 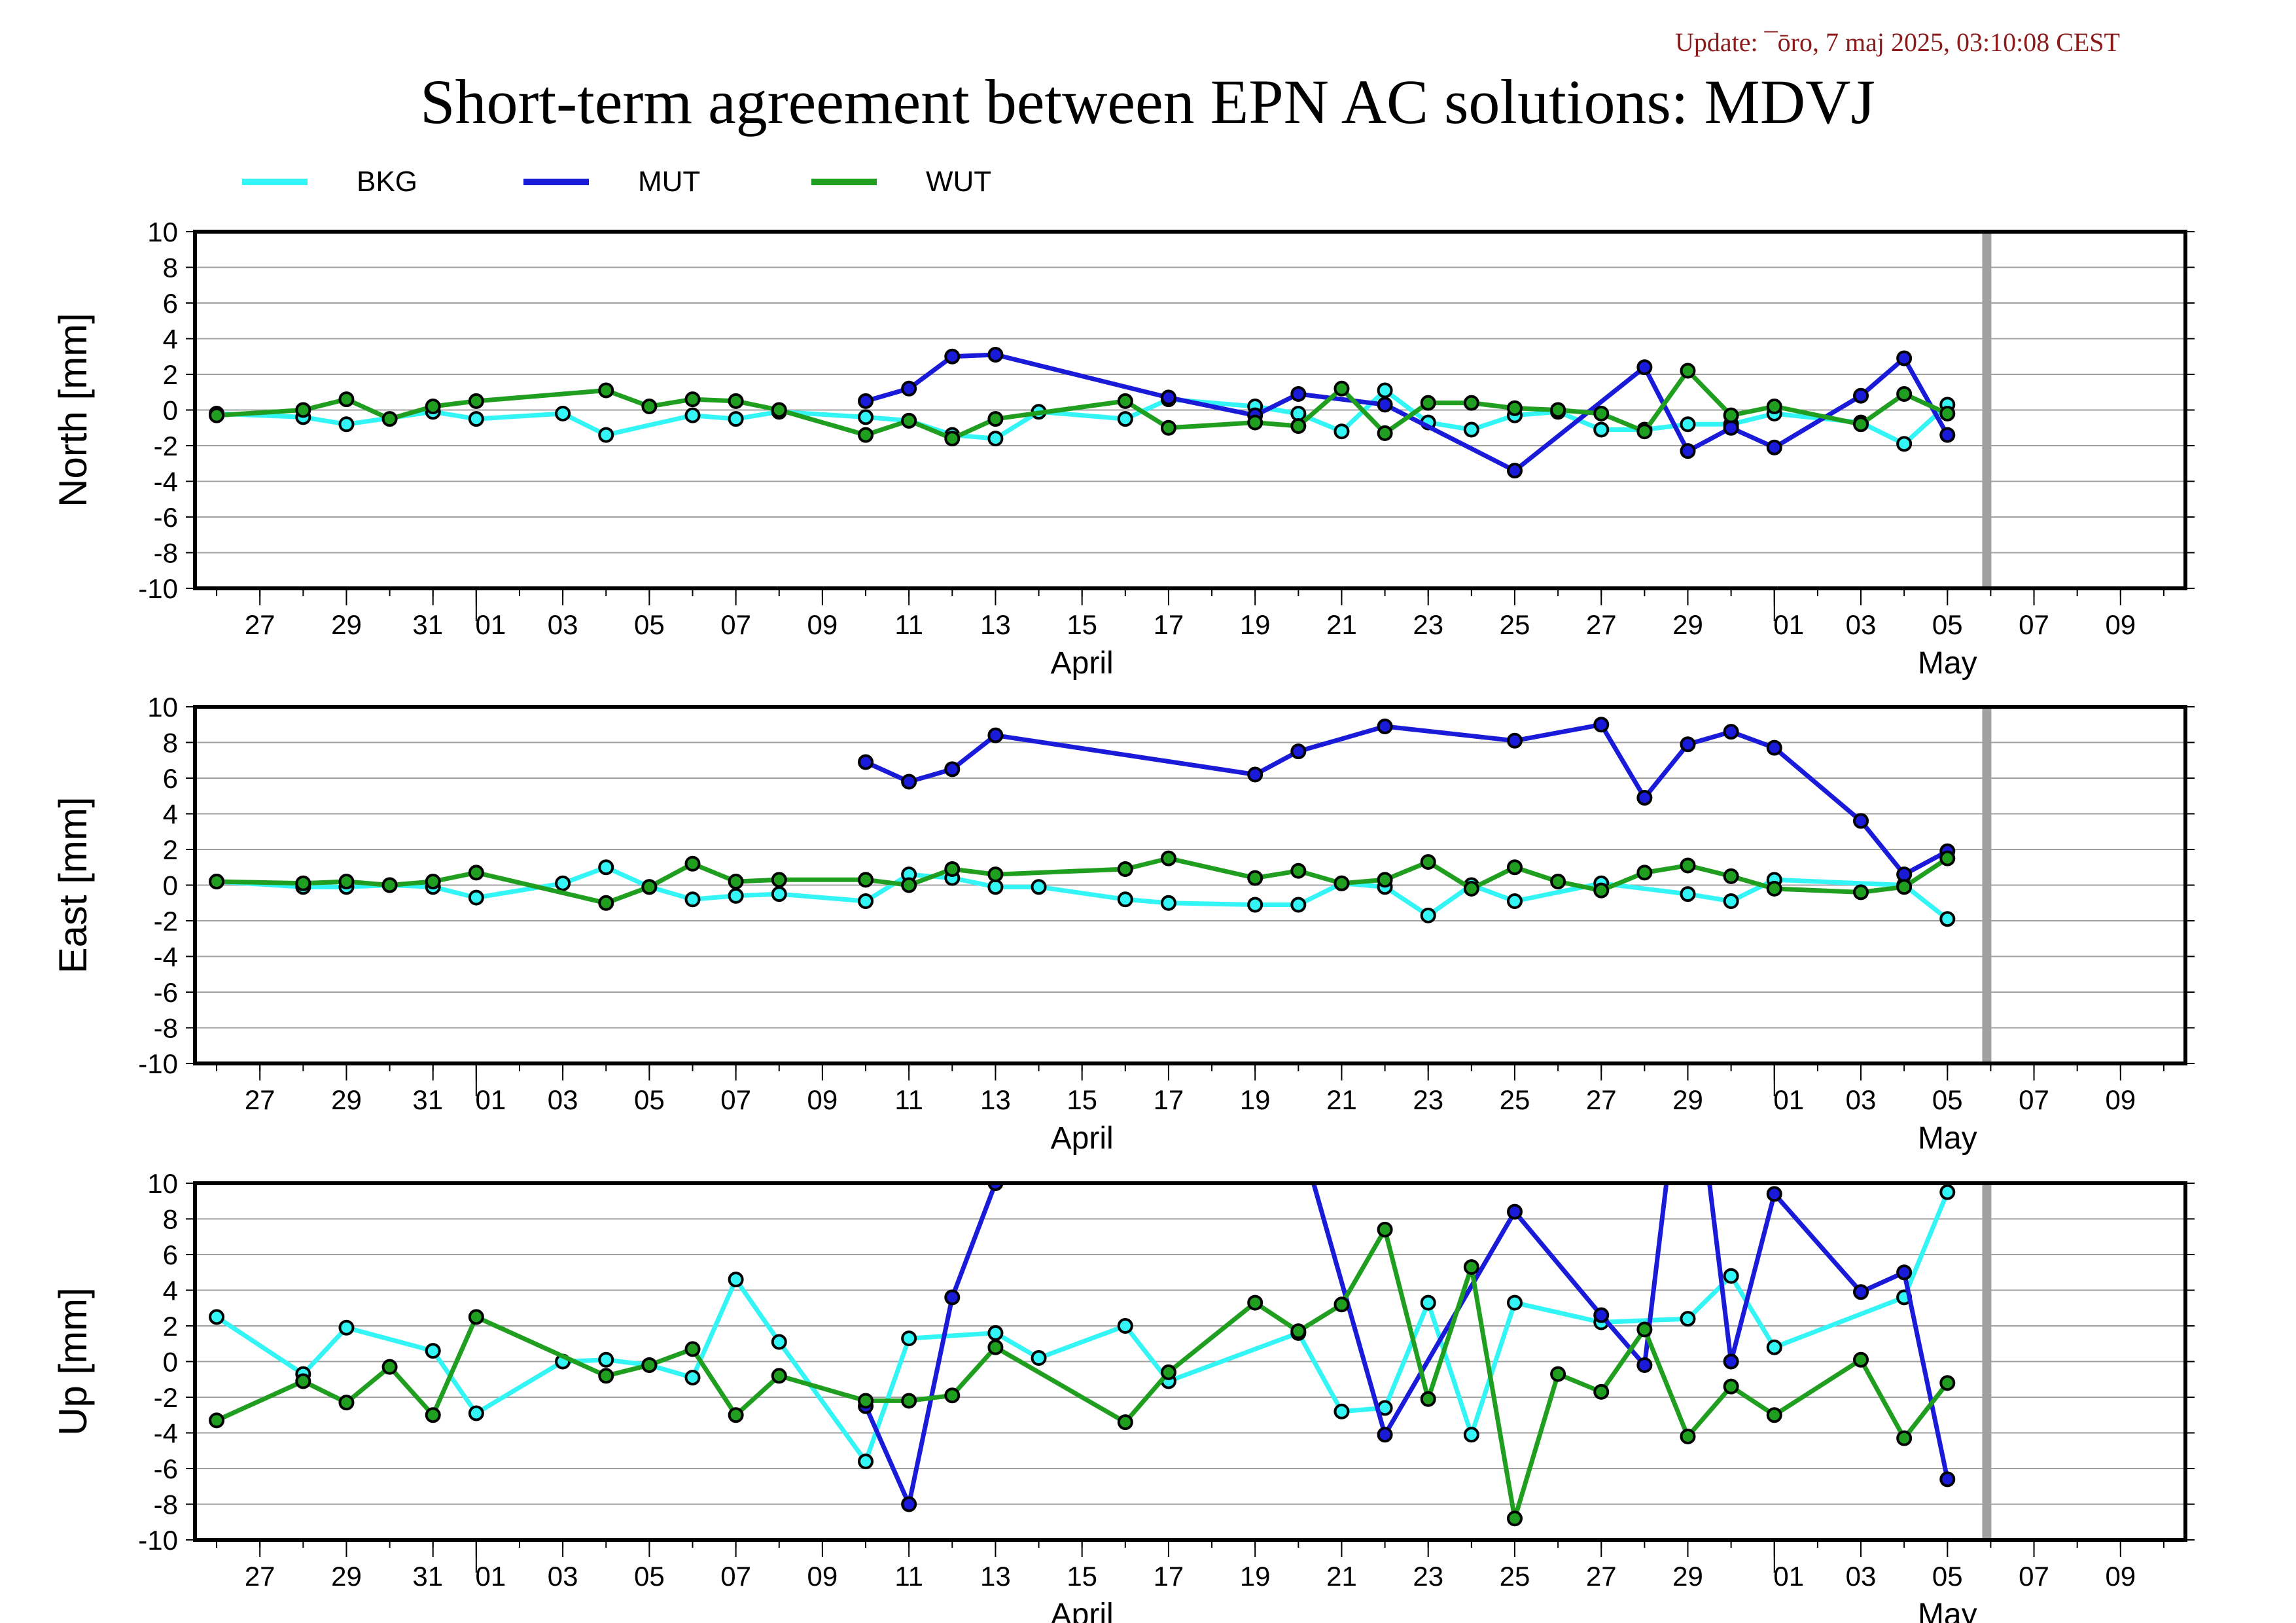 What do you see at coordinates (1082, 1374) in the screenshot?
I see `series-line-wut` at bounding box center [1082, 1374].